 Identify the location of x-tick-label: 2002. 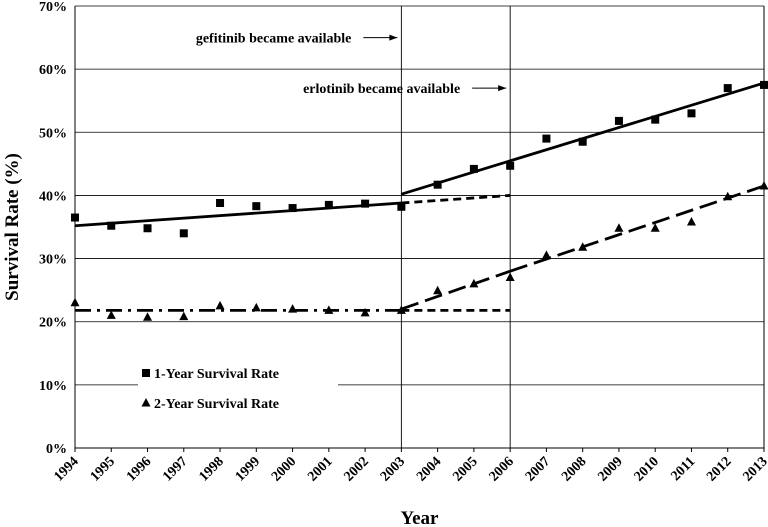
(357, 469).